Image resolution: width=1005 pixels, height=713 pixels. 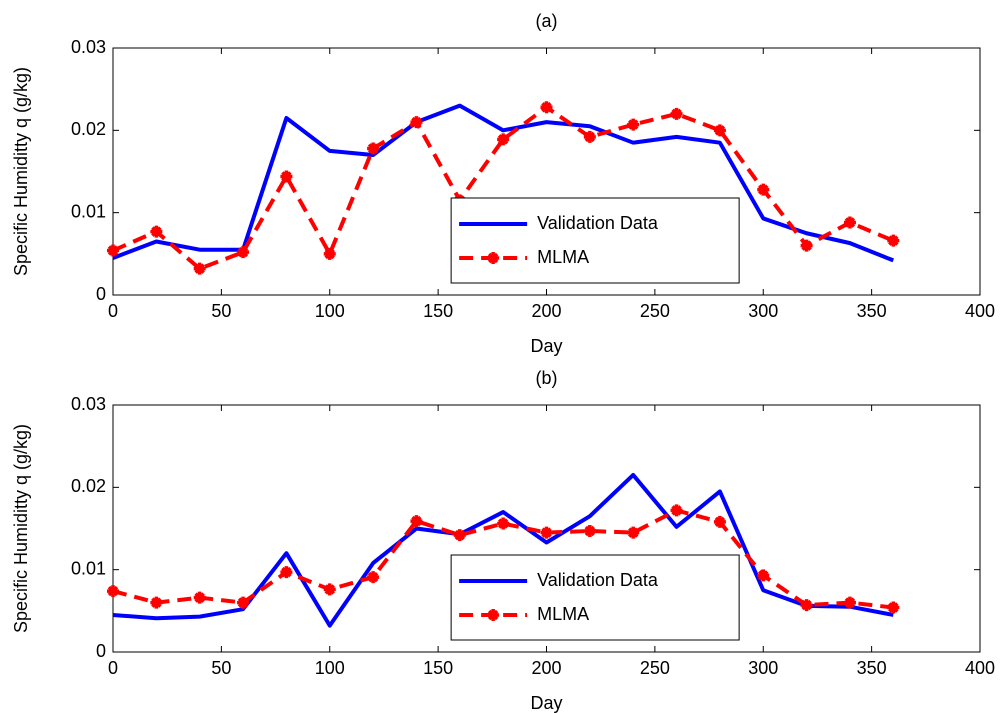 What do you see at coordinates (547, 21) in the screenshot?
I see `chart-title: (a)` at bounding box center [547, 21].